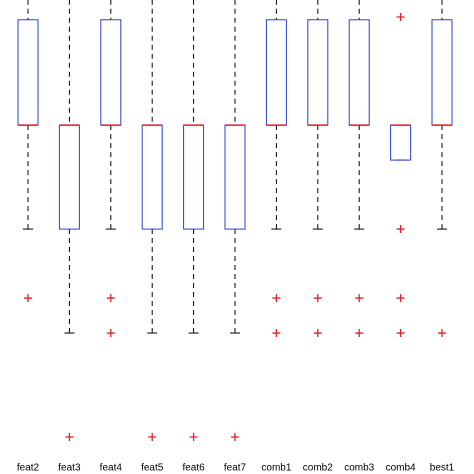 Image resolution: width=474 pixels, height=474 pixels. I want to click on x-tick-label: feat5, so click(152, 468).